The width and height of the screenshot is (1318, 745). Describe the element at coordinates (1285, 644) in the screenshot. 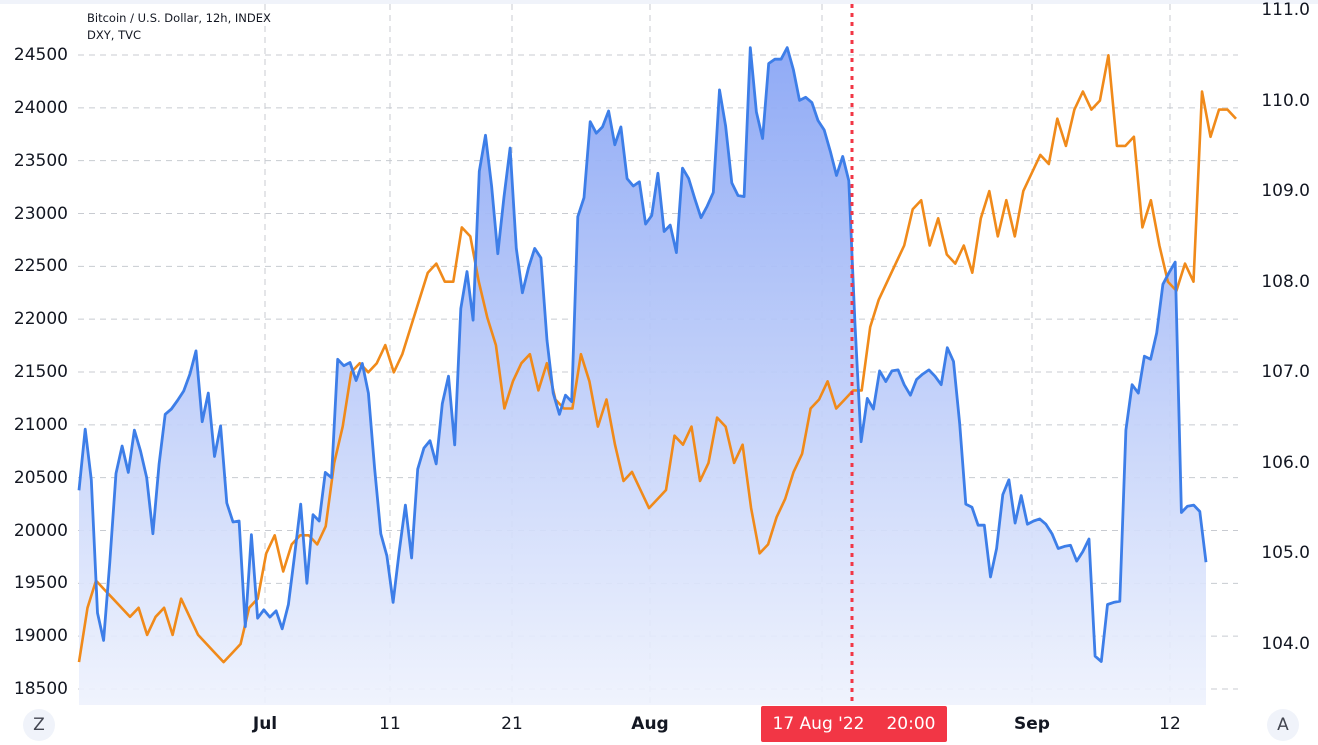

I see `right-axis-tick: 104.0` at that location.